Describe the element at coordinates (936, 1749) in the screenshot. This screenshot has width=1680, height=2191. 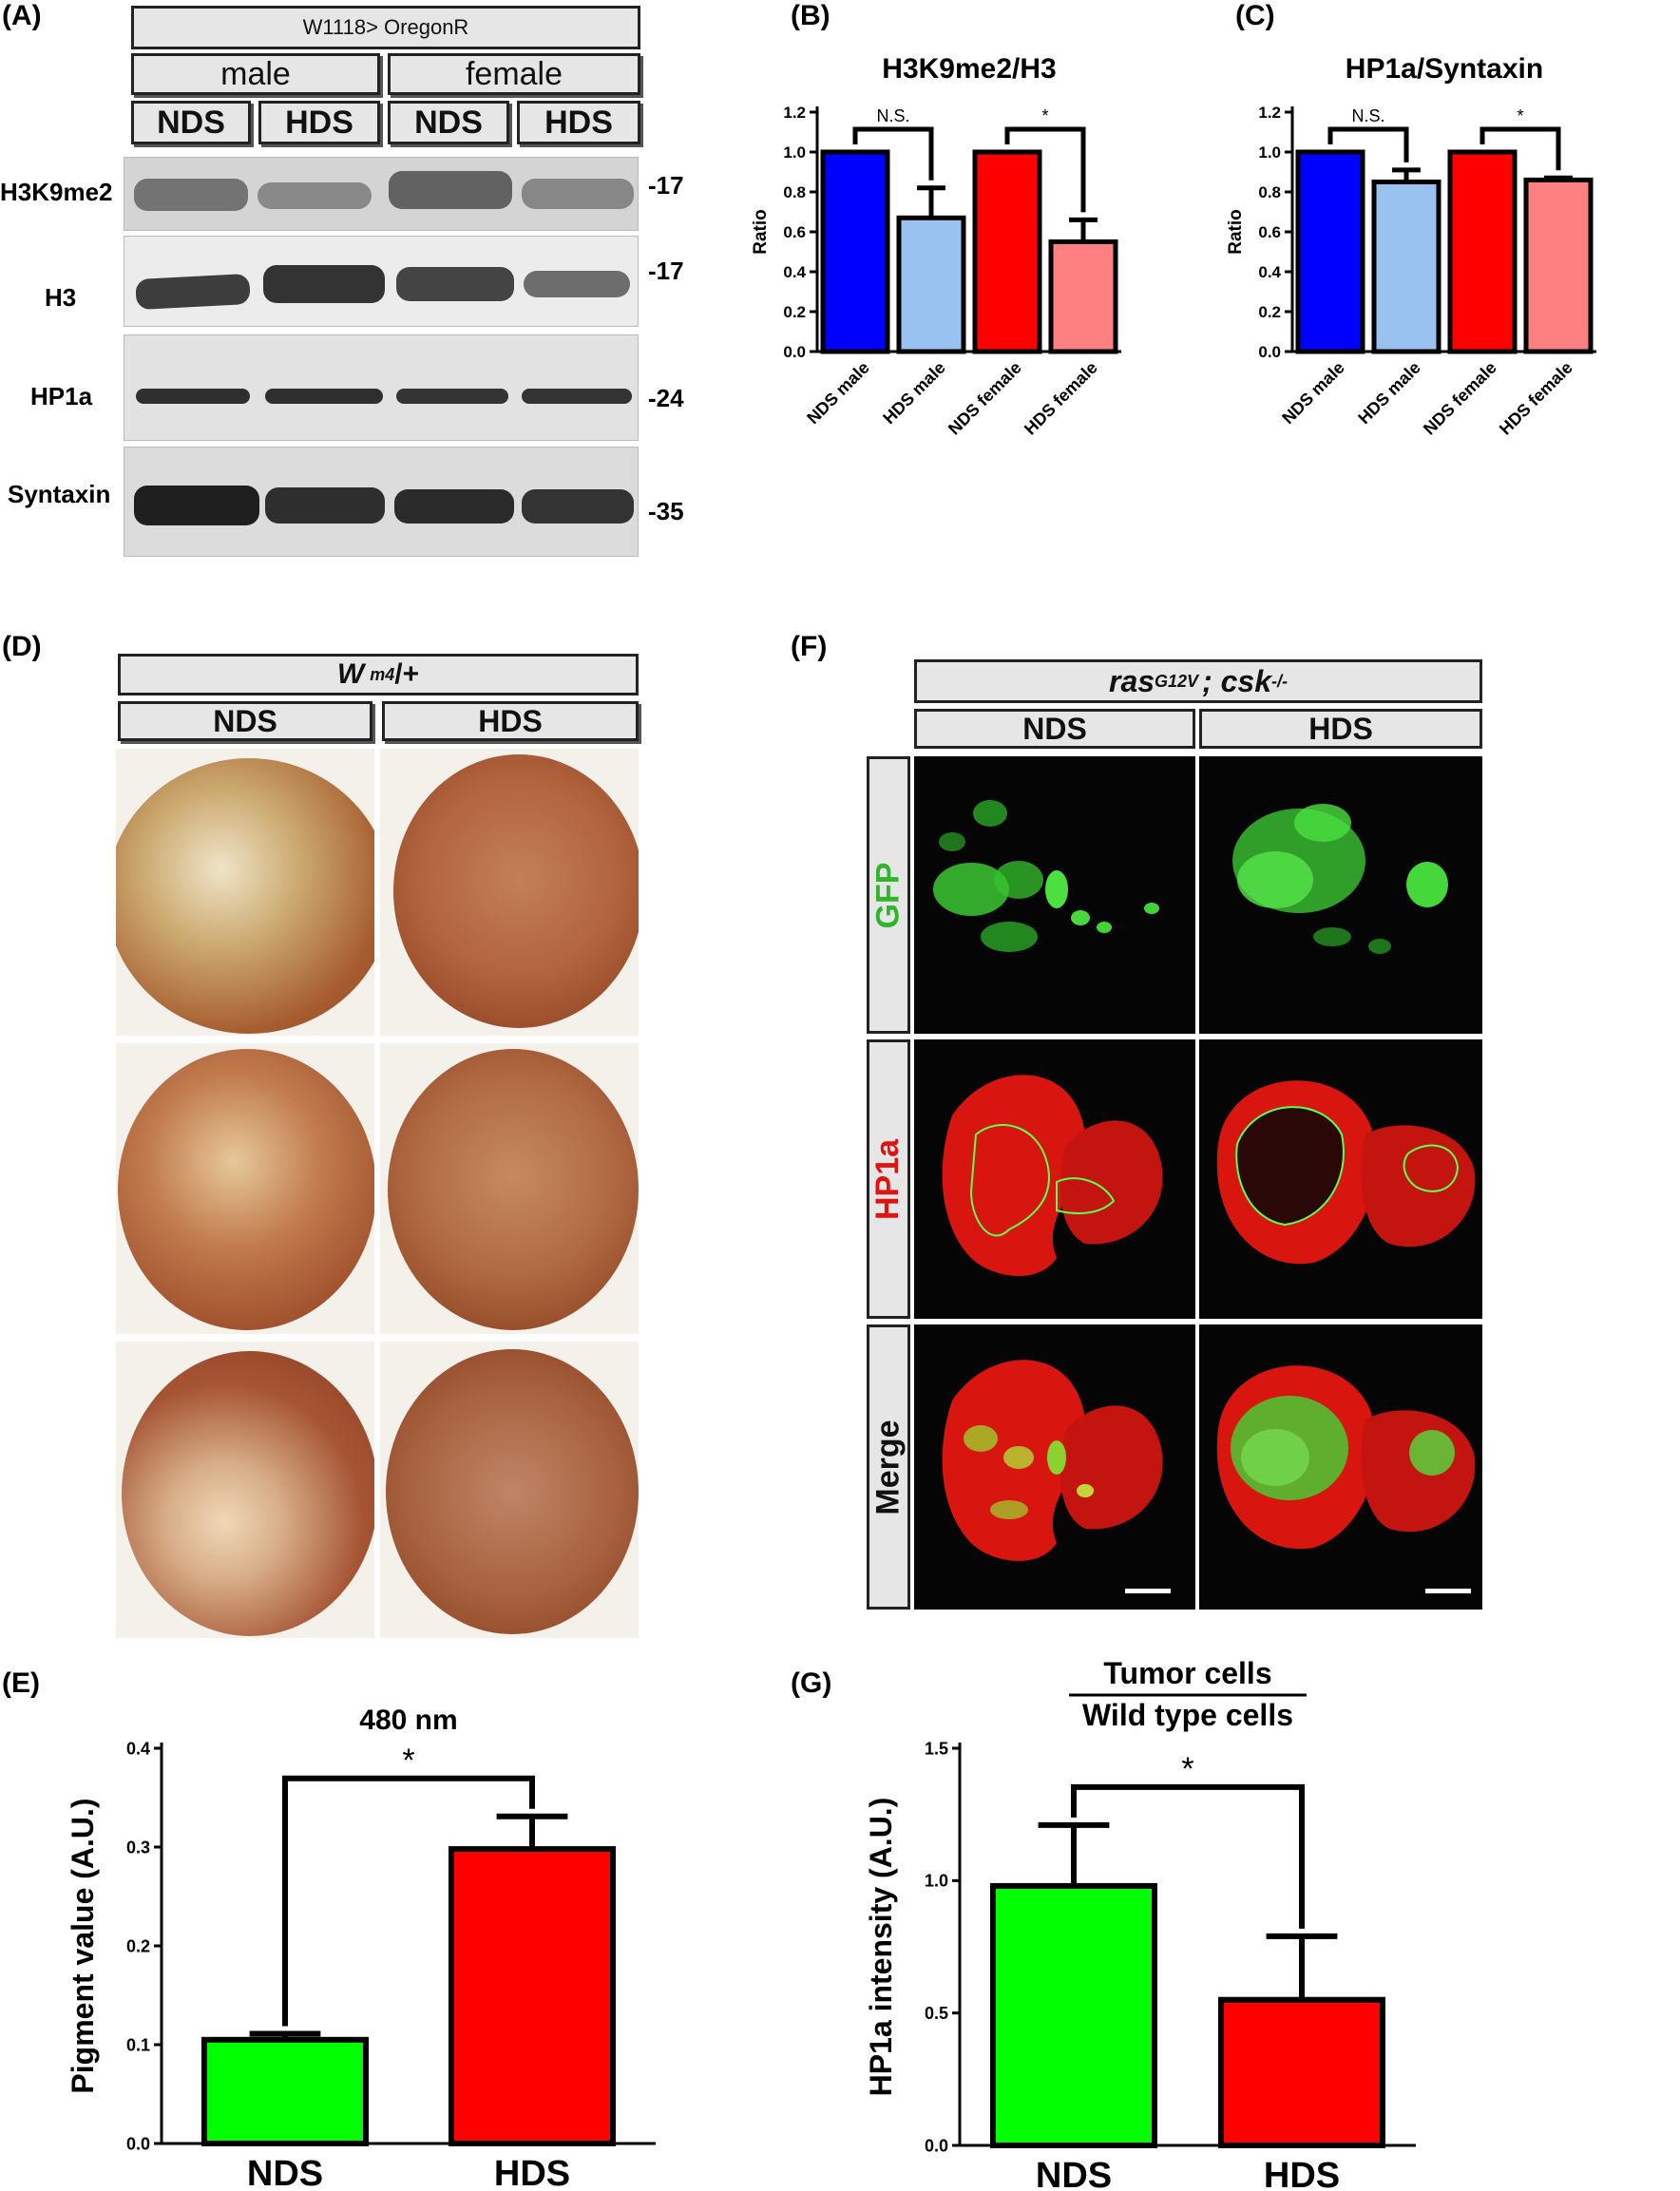
I see `y-tick-label: 1.5` at that location.